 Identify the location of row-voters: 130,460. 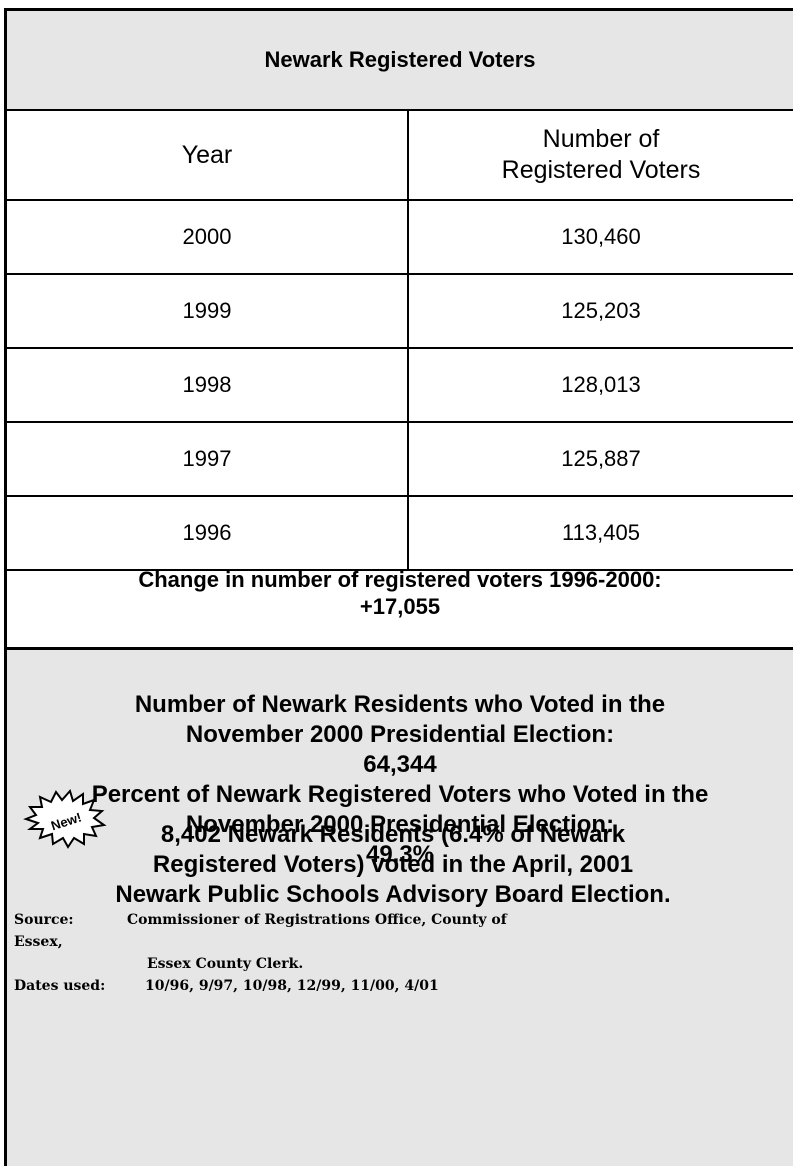
(601, 236).